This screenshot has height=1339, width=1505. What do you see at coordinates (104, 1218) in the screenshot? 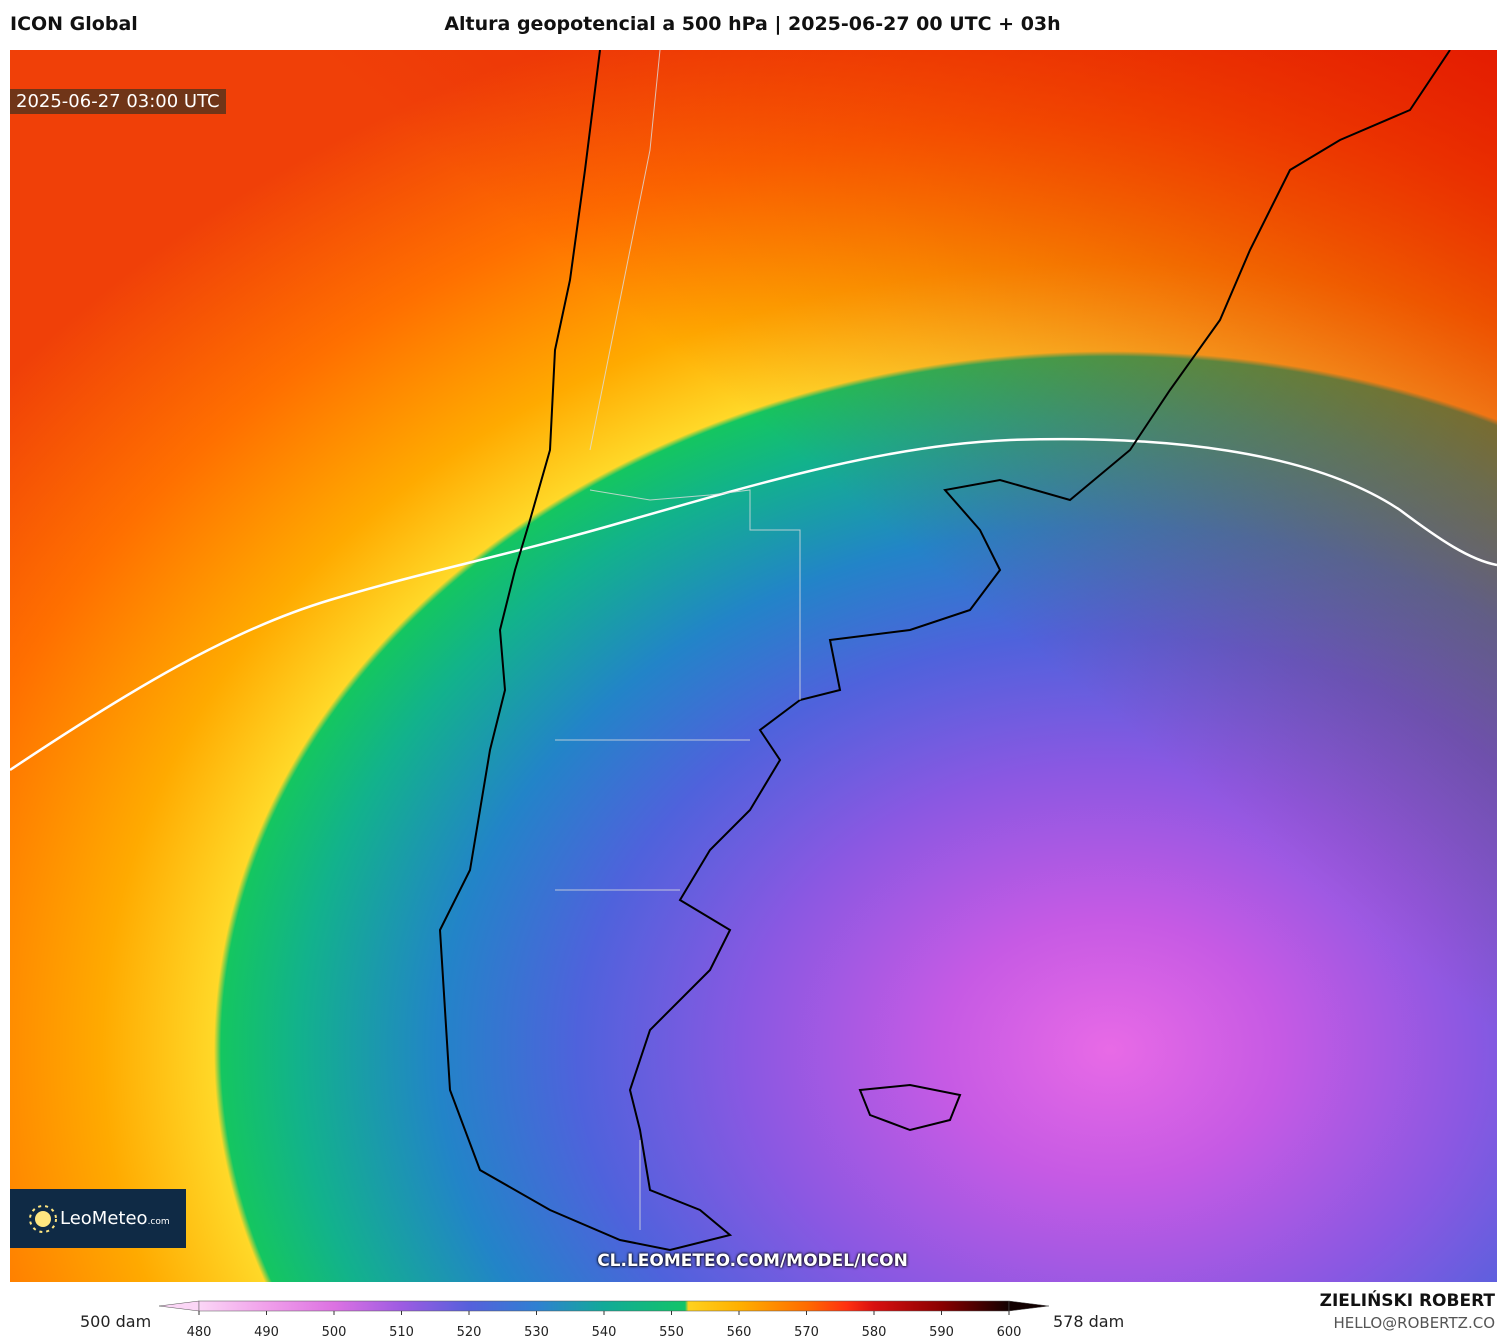
I see `logo-text: LeoMeteo` at bounding box center [104, 1218].